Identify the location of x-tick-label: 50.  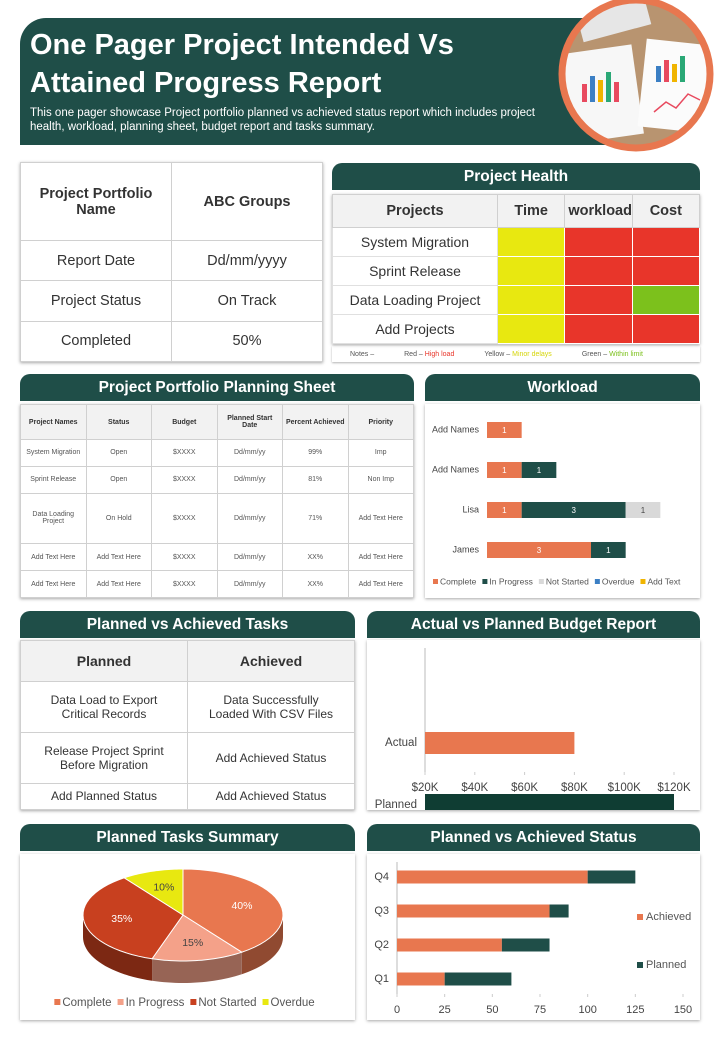
(492, 1010).